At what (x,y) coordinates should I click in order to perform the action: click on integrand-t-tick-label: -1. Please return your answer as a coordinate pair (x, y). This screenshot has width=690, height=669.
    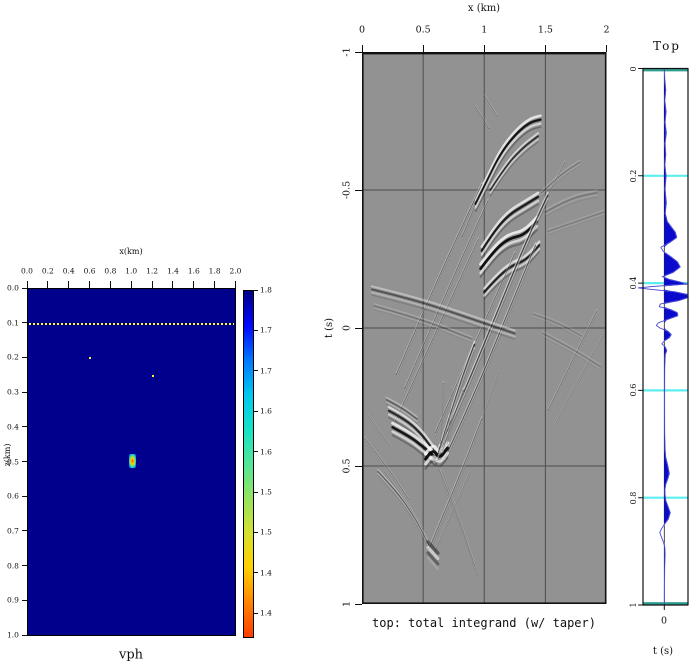
    Looking at the image, I should click on (347, 52).